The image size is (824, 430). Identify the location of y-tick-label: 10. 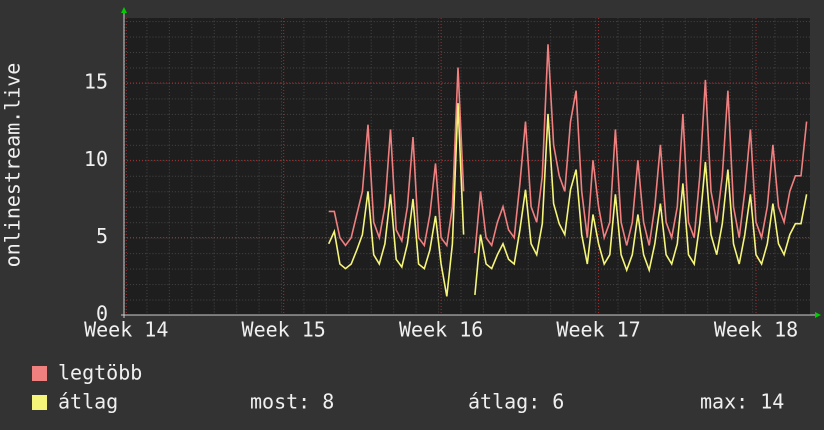
(96, 159).